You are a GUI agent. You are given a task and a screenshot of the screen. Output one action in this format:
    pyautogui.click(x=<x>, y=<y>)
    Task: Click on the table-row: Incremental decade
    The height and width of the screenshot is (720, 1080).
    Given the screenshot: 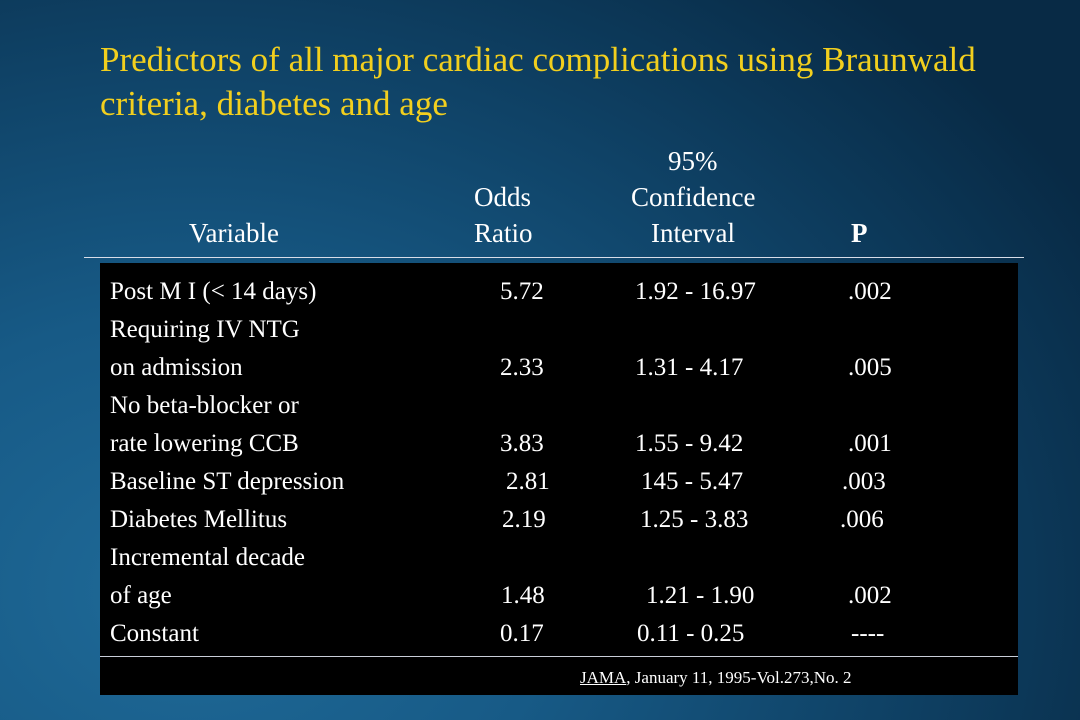 What is the action you would take?
    pyautogui.click(x=559, y=558)
    